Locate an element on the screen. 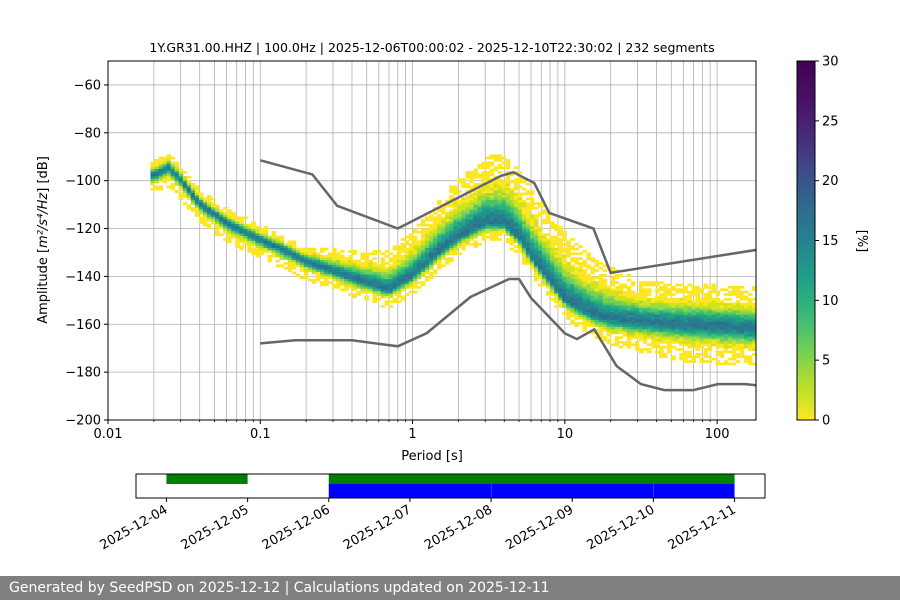  y-axis: −200−180−160−140−120−100−80−60 is located at coordinates (86, 253).